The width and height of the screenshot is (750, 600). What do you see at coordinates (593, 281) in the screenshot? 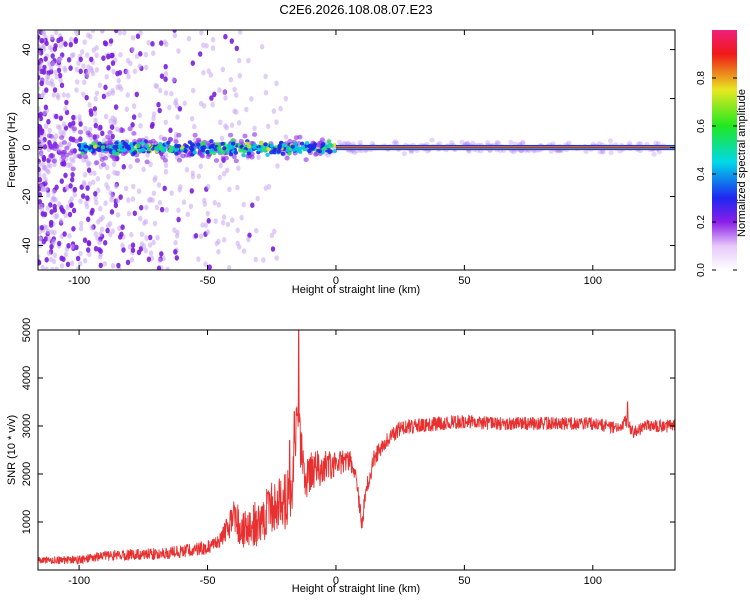
I see `spectrogram-x-tick-label: 100` at bounding box center [593, 281].